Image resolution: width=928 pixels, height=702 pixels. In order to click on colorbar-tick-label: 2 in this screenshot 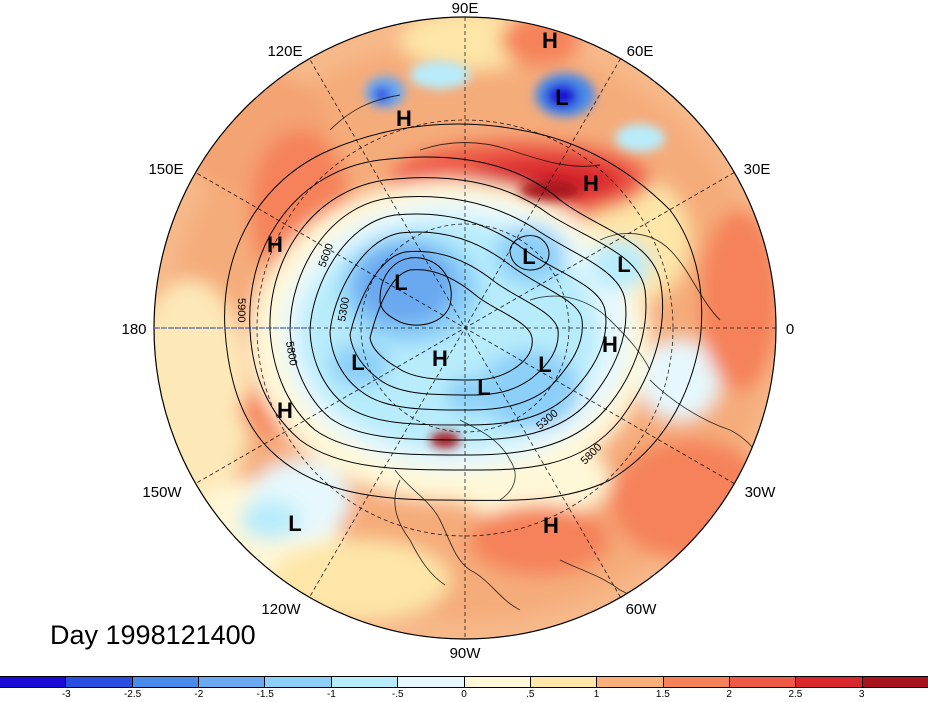, I will do `click(729, 694)`.